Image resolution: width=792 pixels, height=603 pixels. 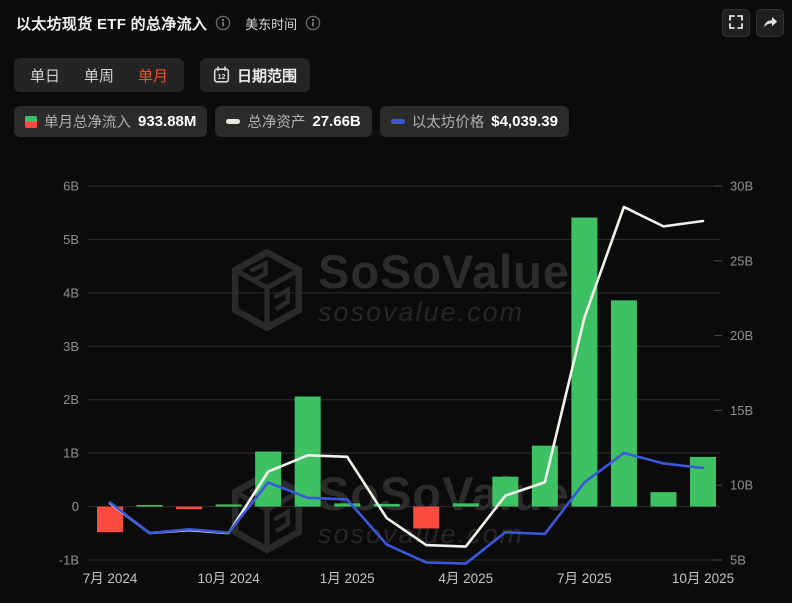 What do you see at coordinates (623, 403) in the screenshot?
I see `inflow-bar-8月 2025` at bounding box center [623, 403].